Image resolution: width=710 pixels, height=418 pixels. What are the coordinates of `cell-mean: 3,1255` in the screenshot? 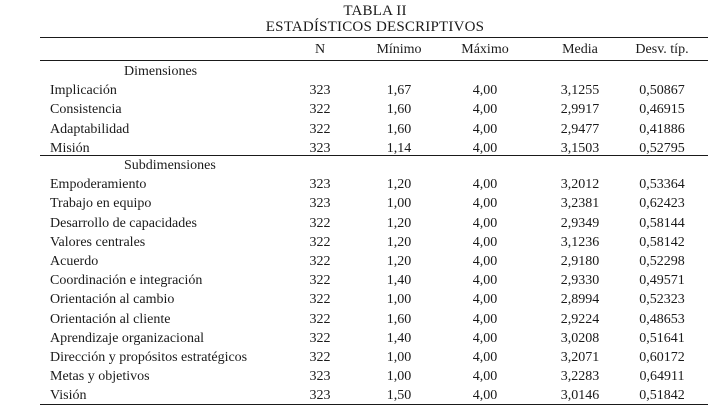 It's located at (580, 91).